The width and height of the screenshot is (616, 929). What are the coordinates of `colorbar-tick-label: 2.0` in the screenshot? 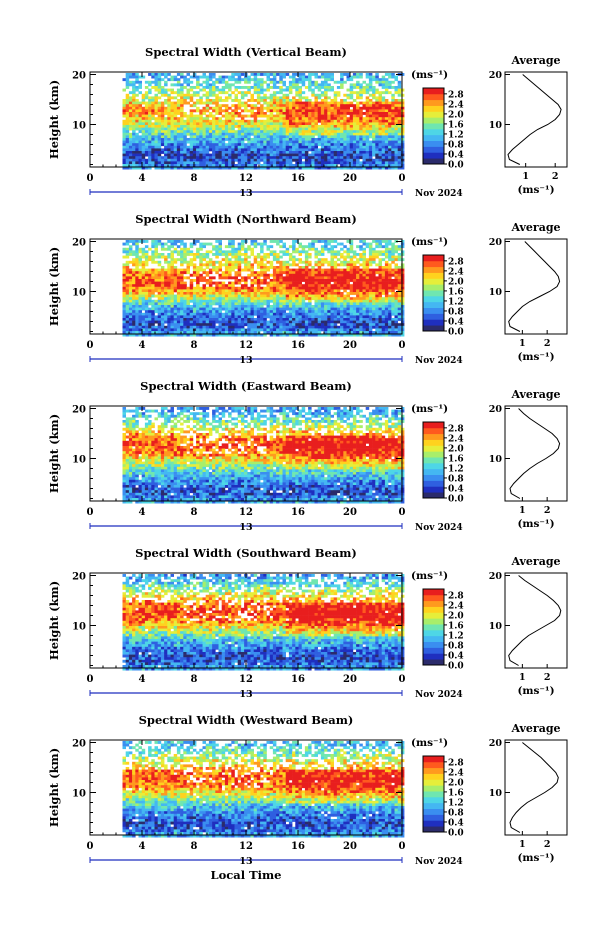 It's located at (456, 115).